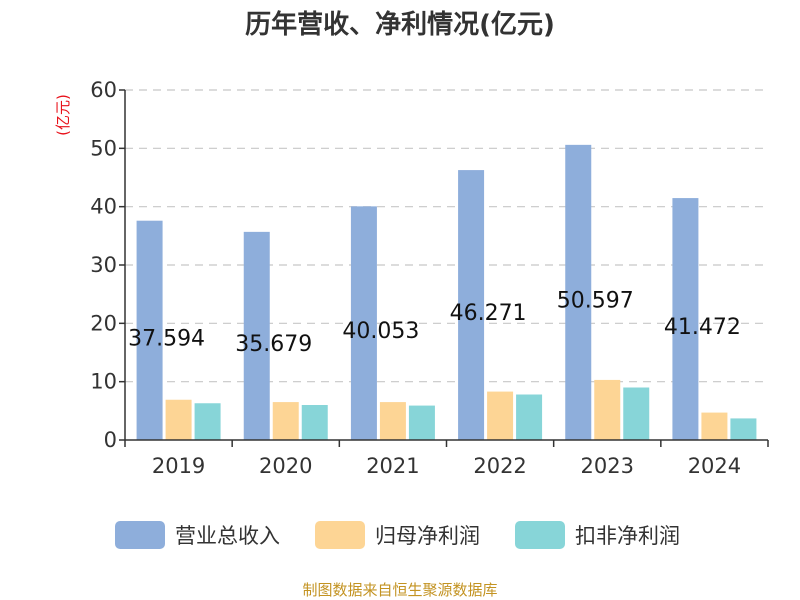  What do you see at coordinates (103, 207) in the screenshot?
I see `y-tick-label: 40` at bounding box center [103, 207].